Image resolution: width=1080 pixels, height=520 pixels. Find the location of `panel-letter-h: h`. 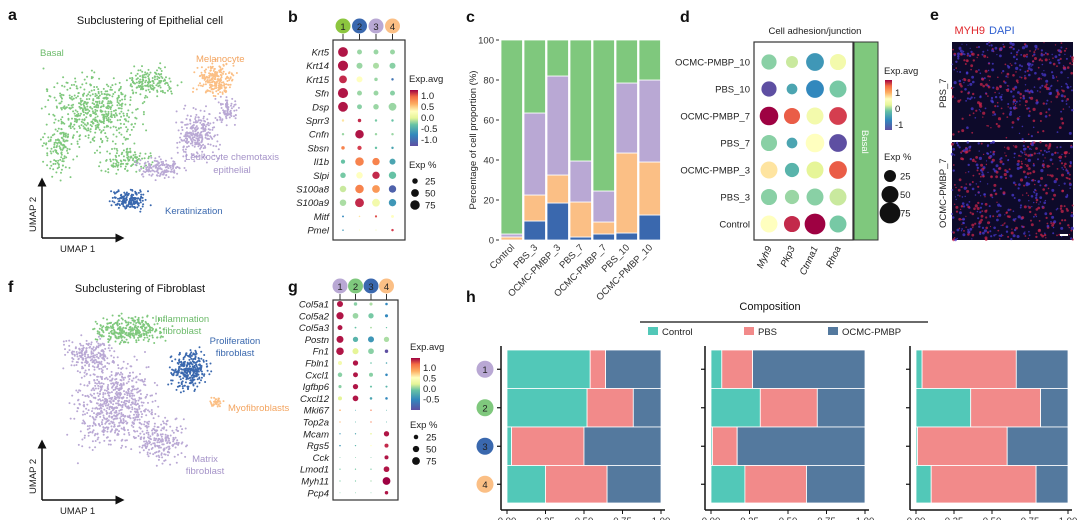

panel-letter-h: h is located at coordinates (471, 297).